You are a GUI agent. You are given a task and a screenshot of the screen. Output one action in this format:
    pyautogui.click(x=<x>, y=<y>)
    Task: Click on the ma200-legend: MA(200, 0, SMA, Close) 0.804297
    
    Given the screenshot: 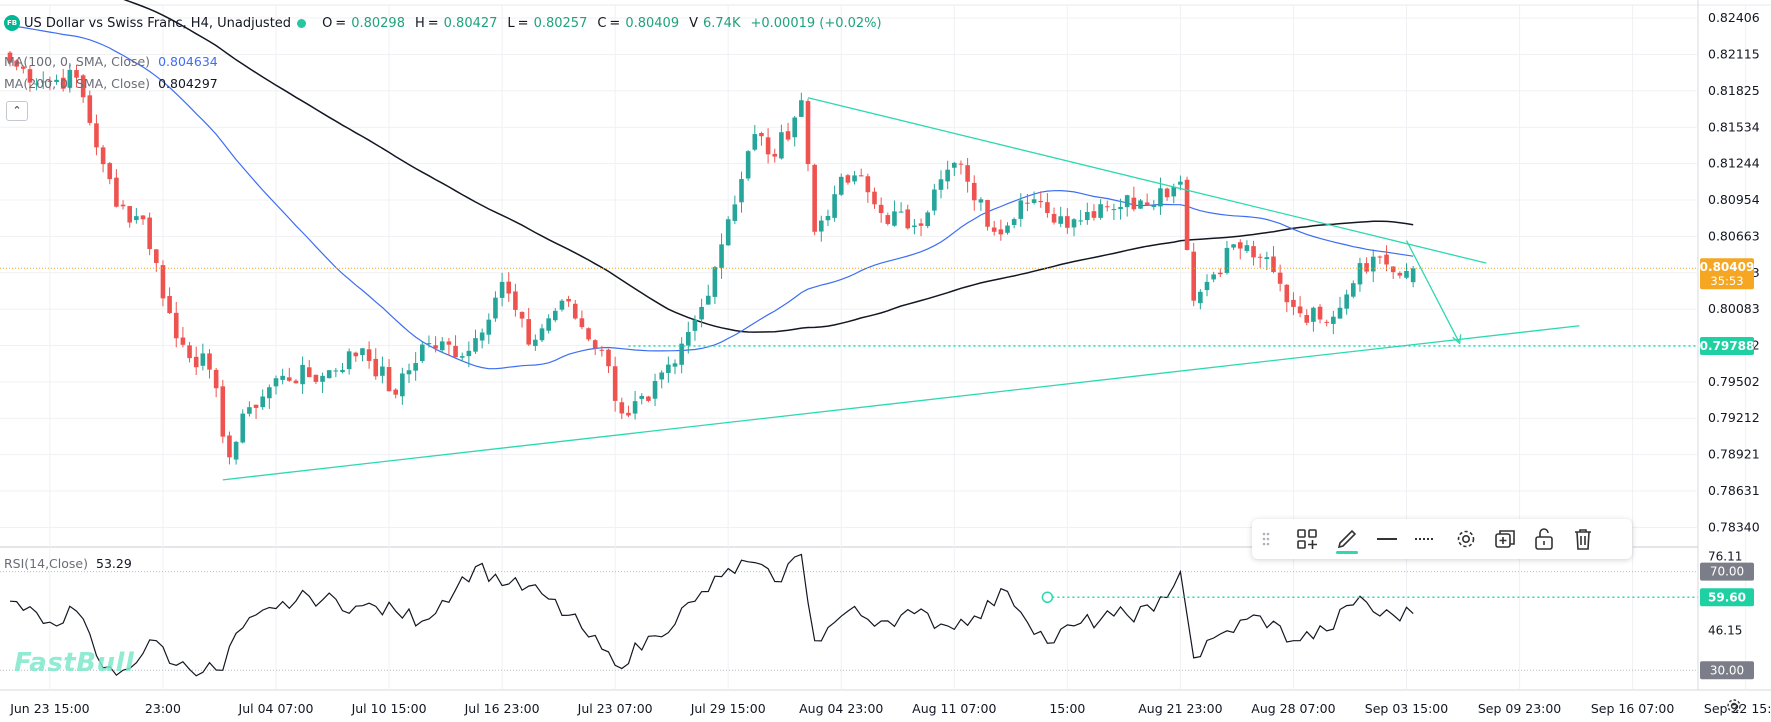 What is the action you would take?
    pyautogui.click(x=111, y=83)
    